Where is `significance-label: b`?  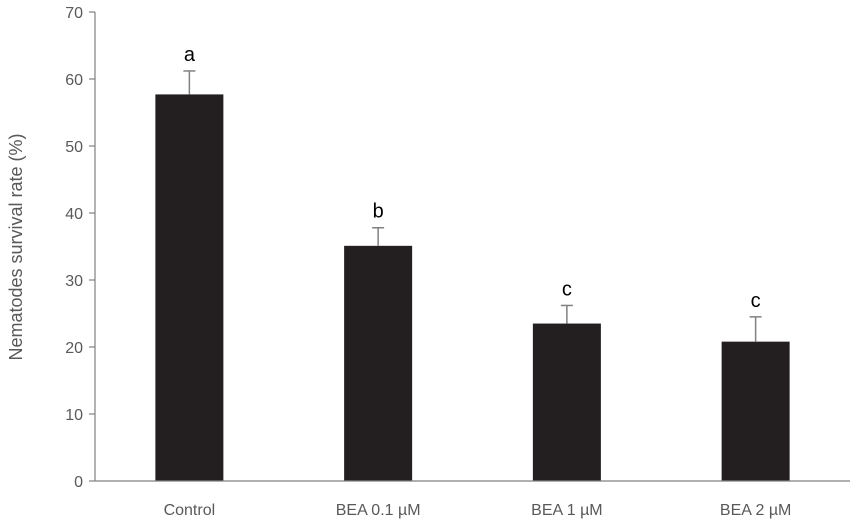 significance-label: b is located at coordinates (378, 212).